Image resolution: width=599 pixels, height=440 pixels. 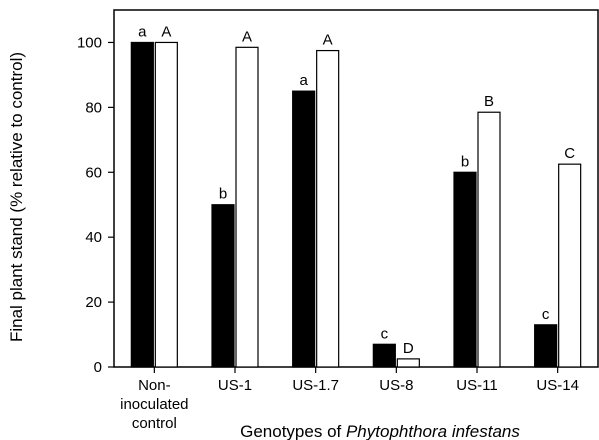 I want to click on x-category-label: US-1, so click(x=235, y=385).